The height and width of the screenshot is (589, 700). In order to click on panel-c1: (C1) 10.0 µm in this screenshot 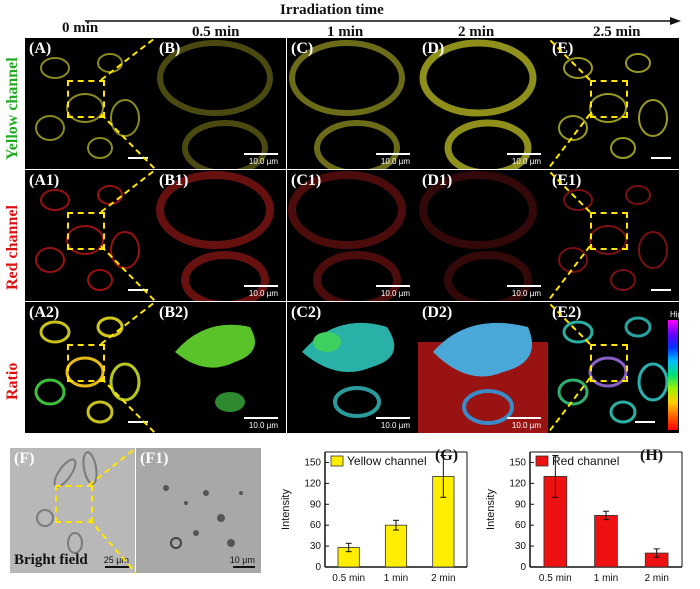, I will do `click(352, 235)`.